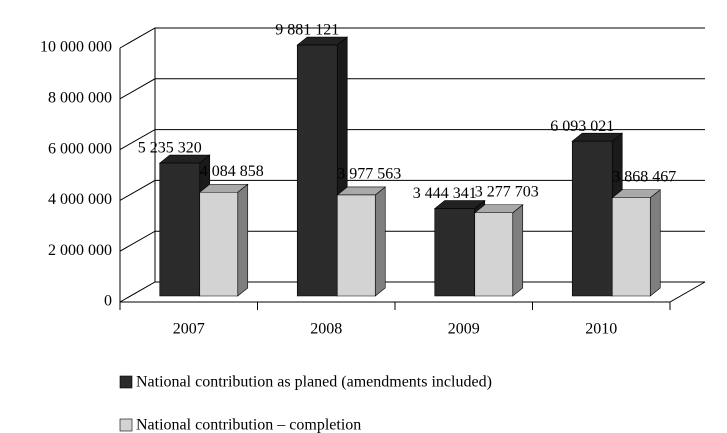 The width and height of the screenshot is (727, 433). I want to click on x-tick-label: 2008, so click(326, 329).